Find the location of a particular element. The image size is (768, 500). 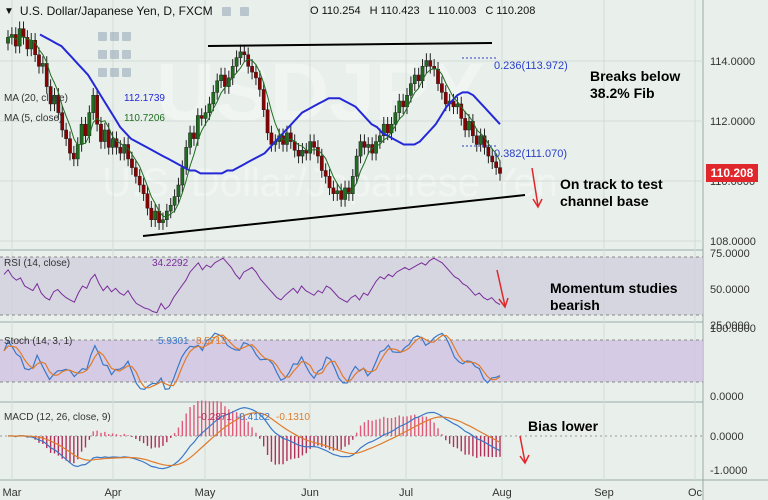

fib-236-label: 0.236(113.972) is located at coordinates (531, 66).